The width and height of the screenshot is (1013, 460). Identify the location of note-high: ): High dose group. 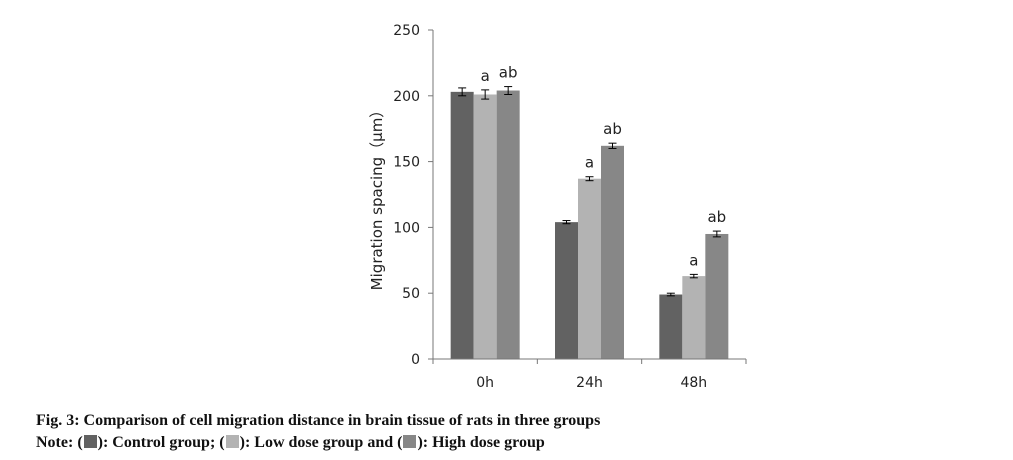
(481, 442).